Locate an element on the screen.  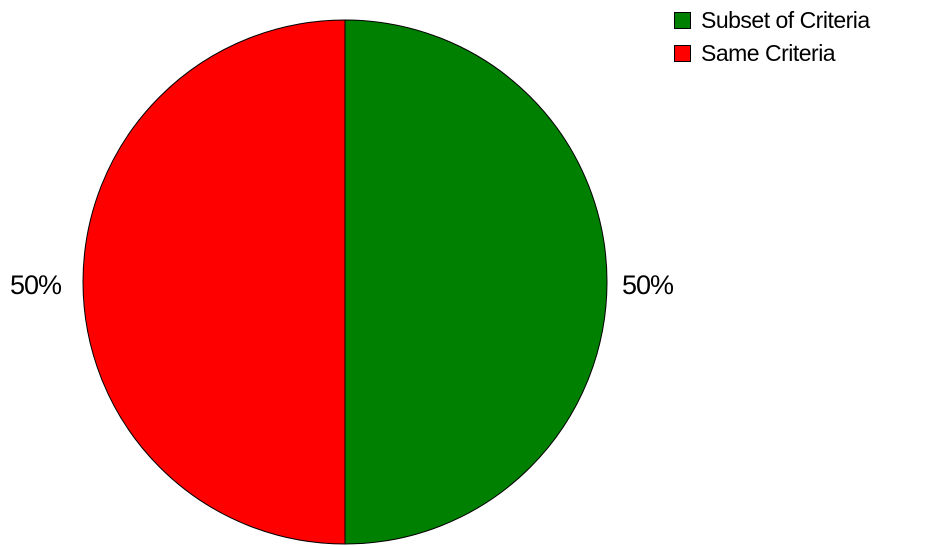
slice-label-same: 50% is located at coordinates (36, 285).